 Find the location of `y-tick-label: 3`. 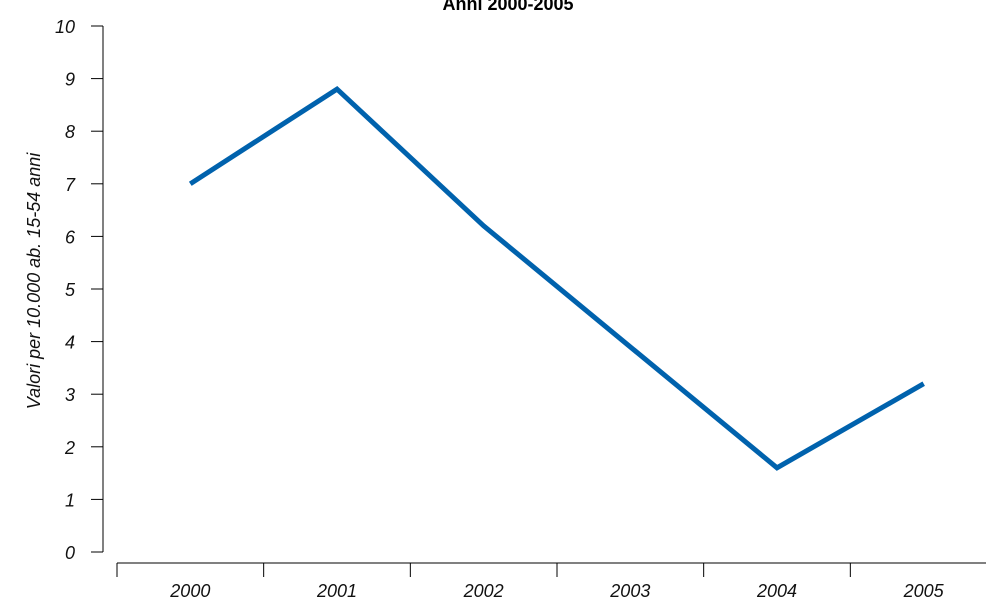

y-tick-label: 3 is located at coordinates (70, 395).